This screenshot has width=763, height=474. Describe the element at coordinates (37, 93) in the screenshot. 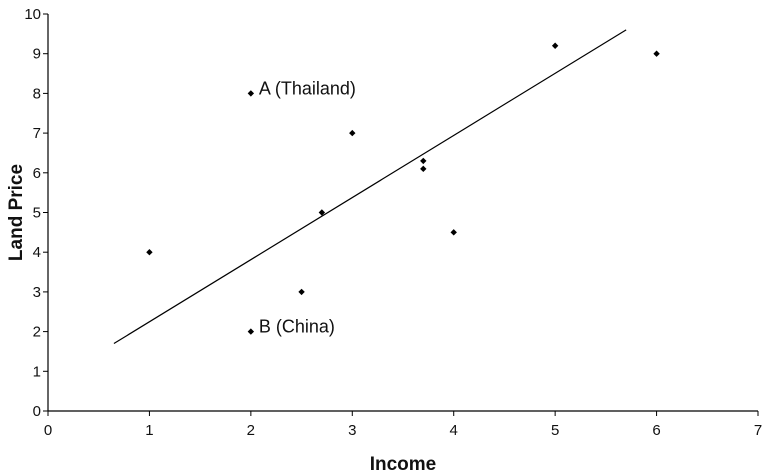

I see `y-tick-label: 8` at that location.